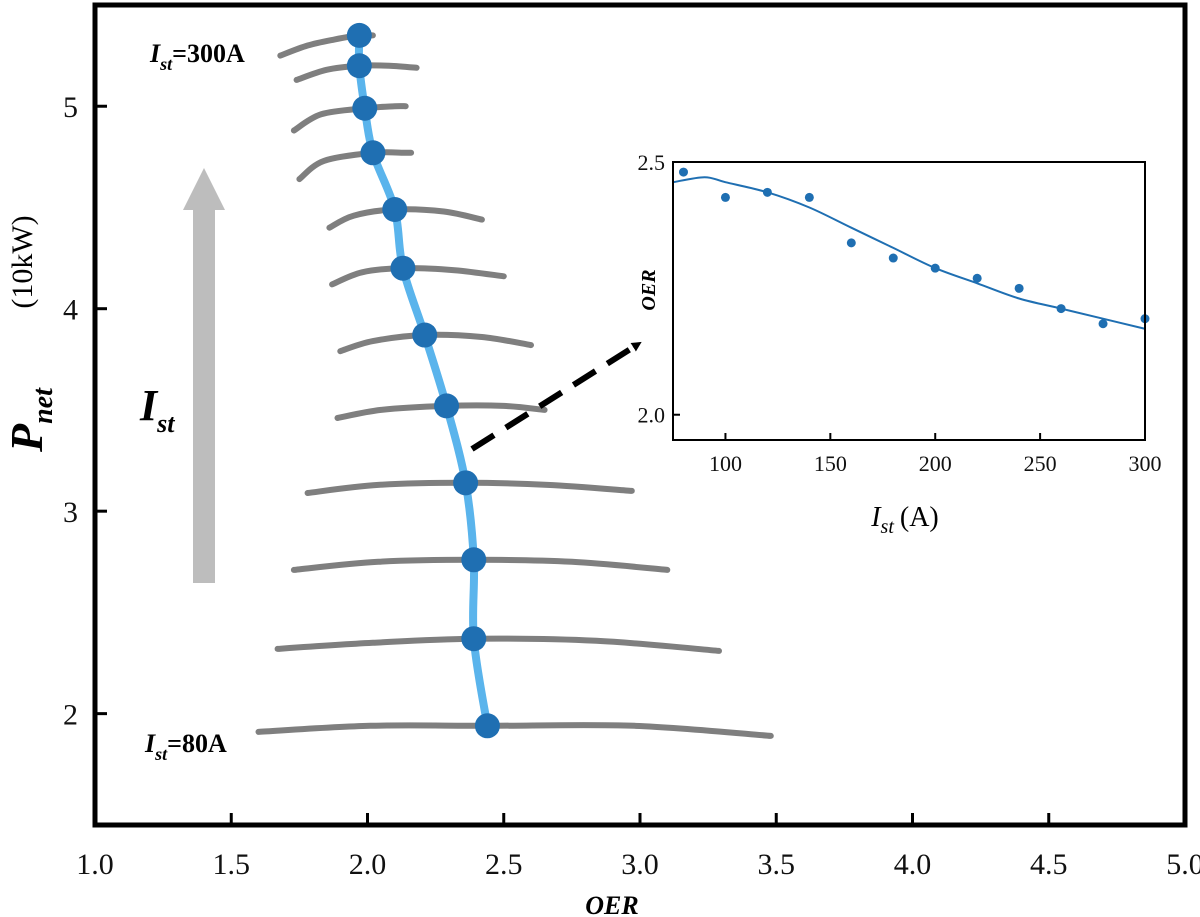 The width and height of the screenshot is (1200, 917). I want to click on x-tick-label: 4.0, so click(913, 864).